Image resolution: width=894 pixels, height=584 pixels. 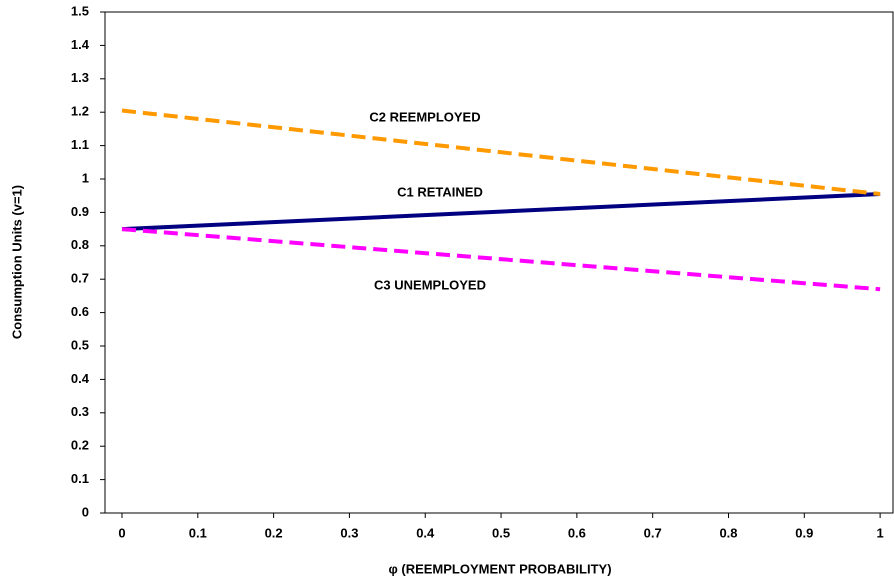 What do you see at coordinates (16, 262) in the screenshot?
I see `y-axis-label: Consumption Units (v=1)` at bounding box center [16, 262].